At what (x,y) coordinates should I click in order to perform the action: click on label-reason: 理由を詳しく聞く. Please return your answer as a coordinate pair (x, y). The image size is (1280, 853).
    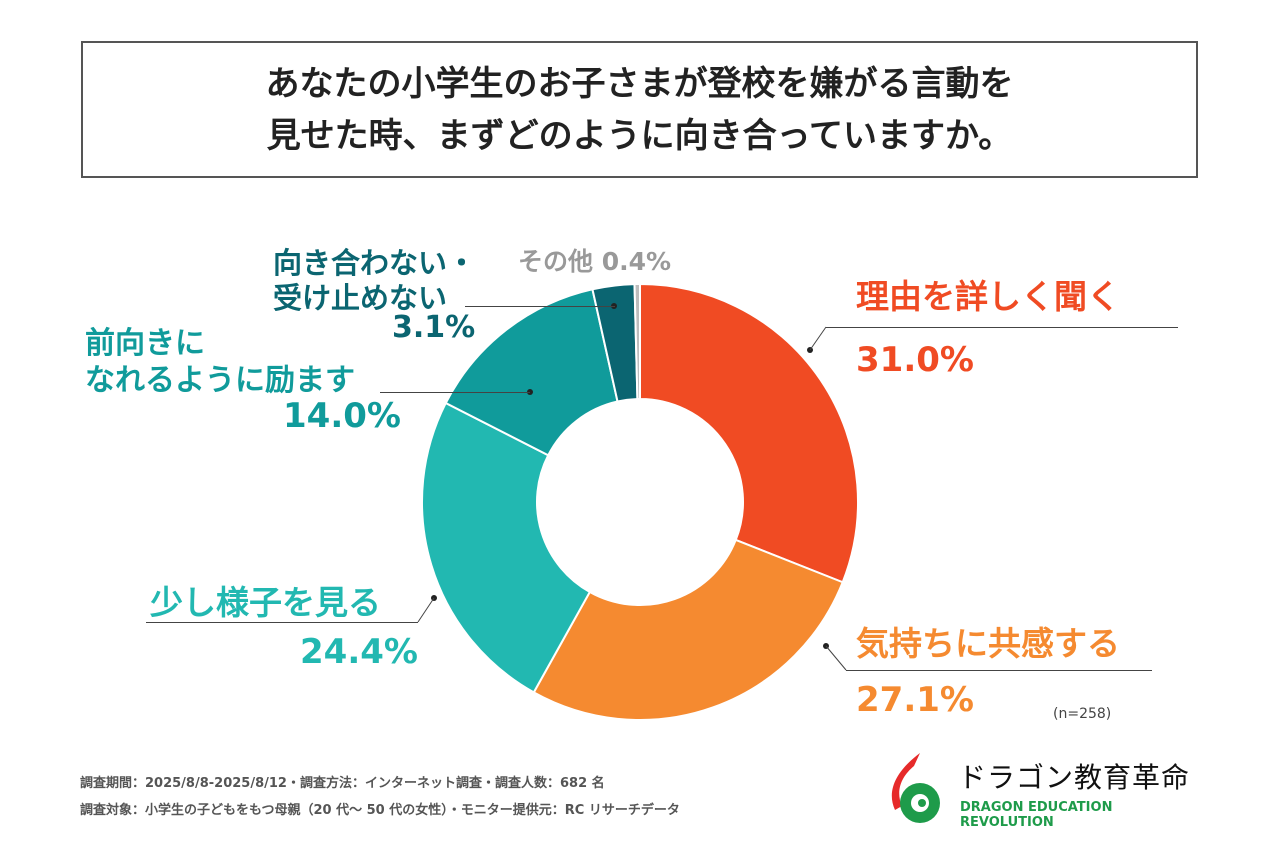
    Looking at the image, I should click on (988, 296).